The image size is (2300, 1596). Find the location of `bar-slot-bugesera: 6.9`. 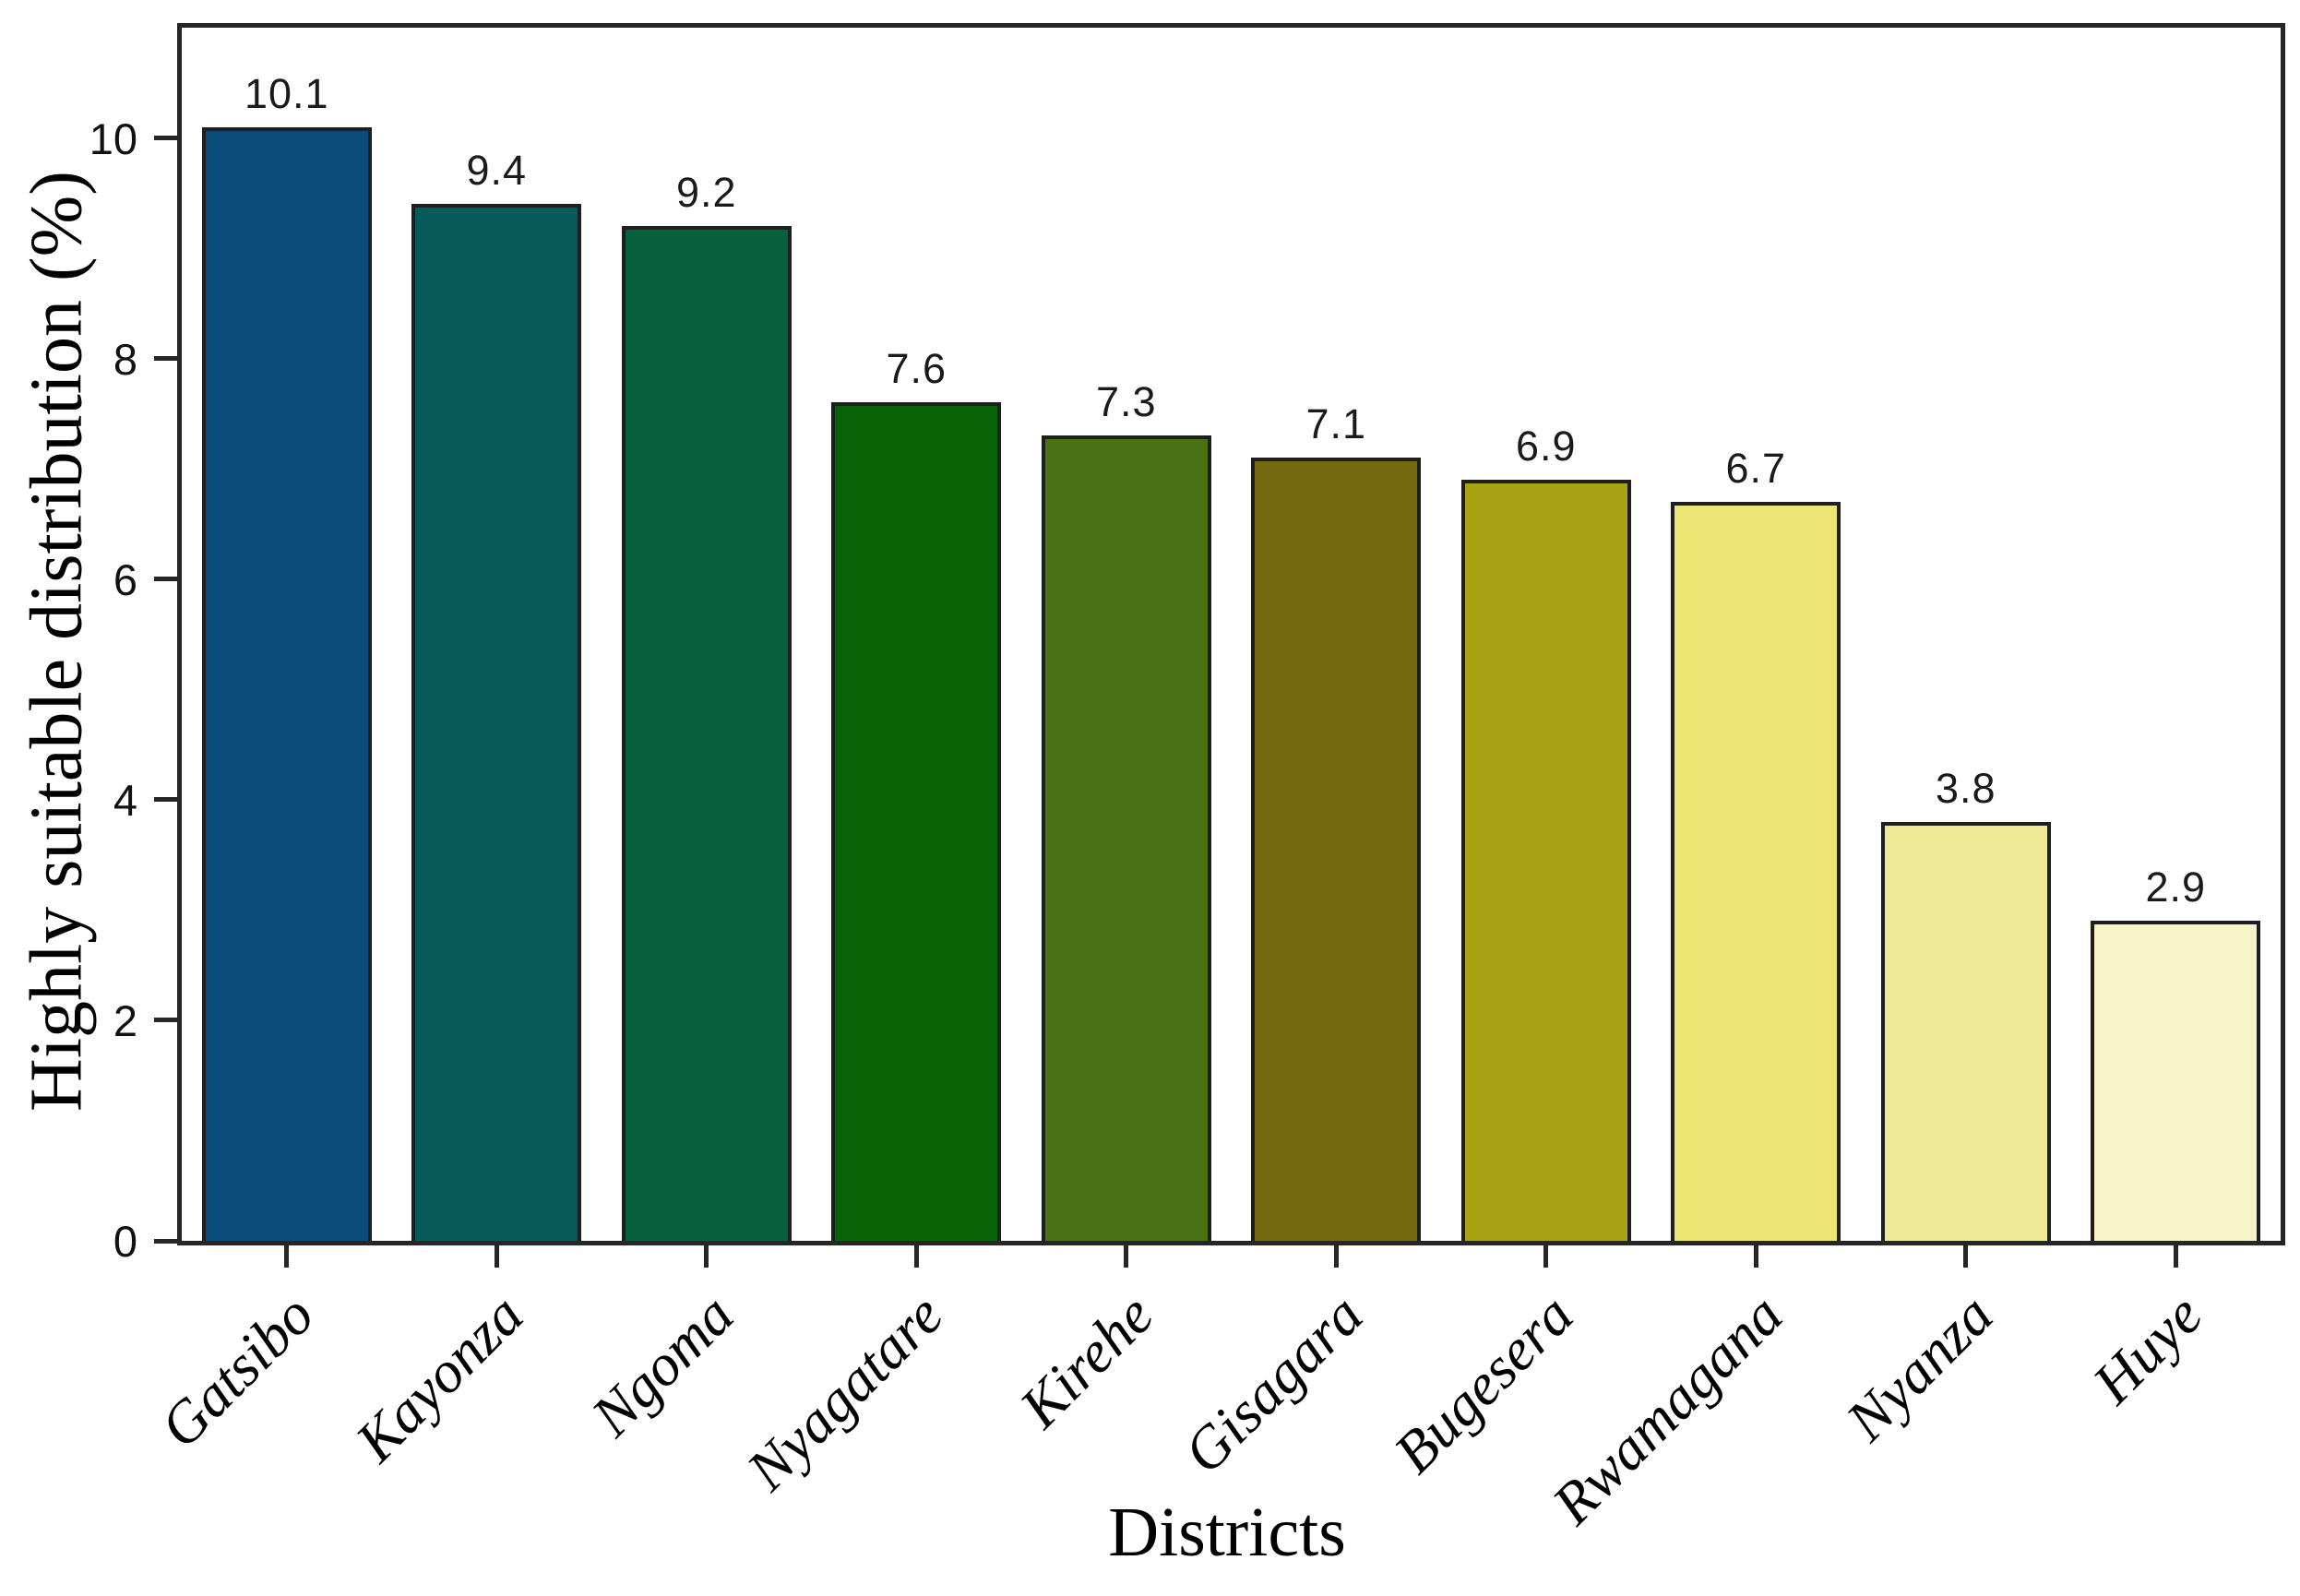

bar-slot-bugesera: 6.9 is located at coordinates (1546, 634).